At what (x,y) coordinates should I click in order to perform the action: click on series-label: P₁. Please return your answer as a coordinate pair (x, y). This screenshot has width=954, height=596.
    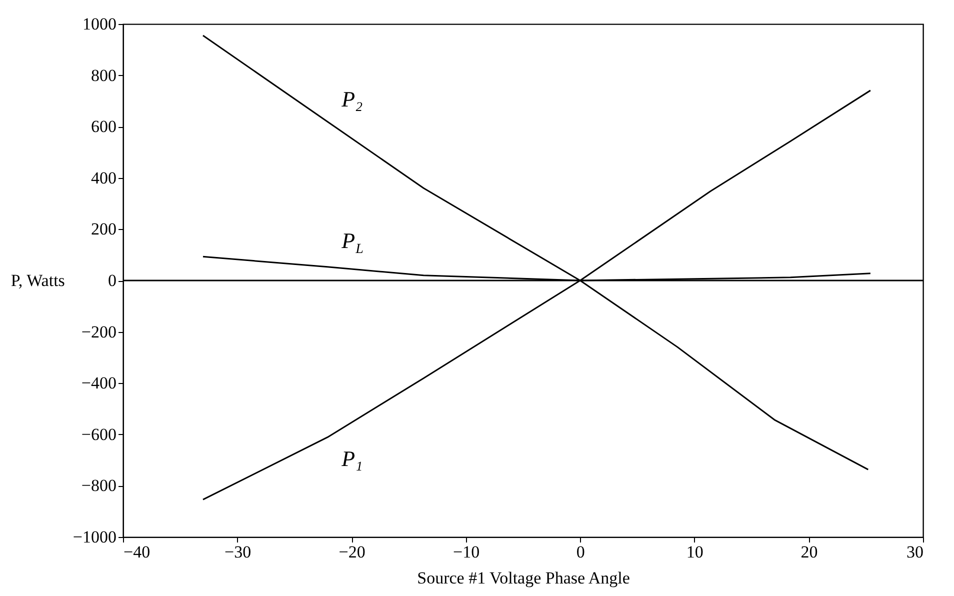
    Looking at the image, I should click on (351, 459).